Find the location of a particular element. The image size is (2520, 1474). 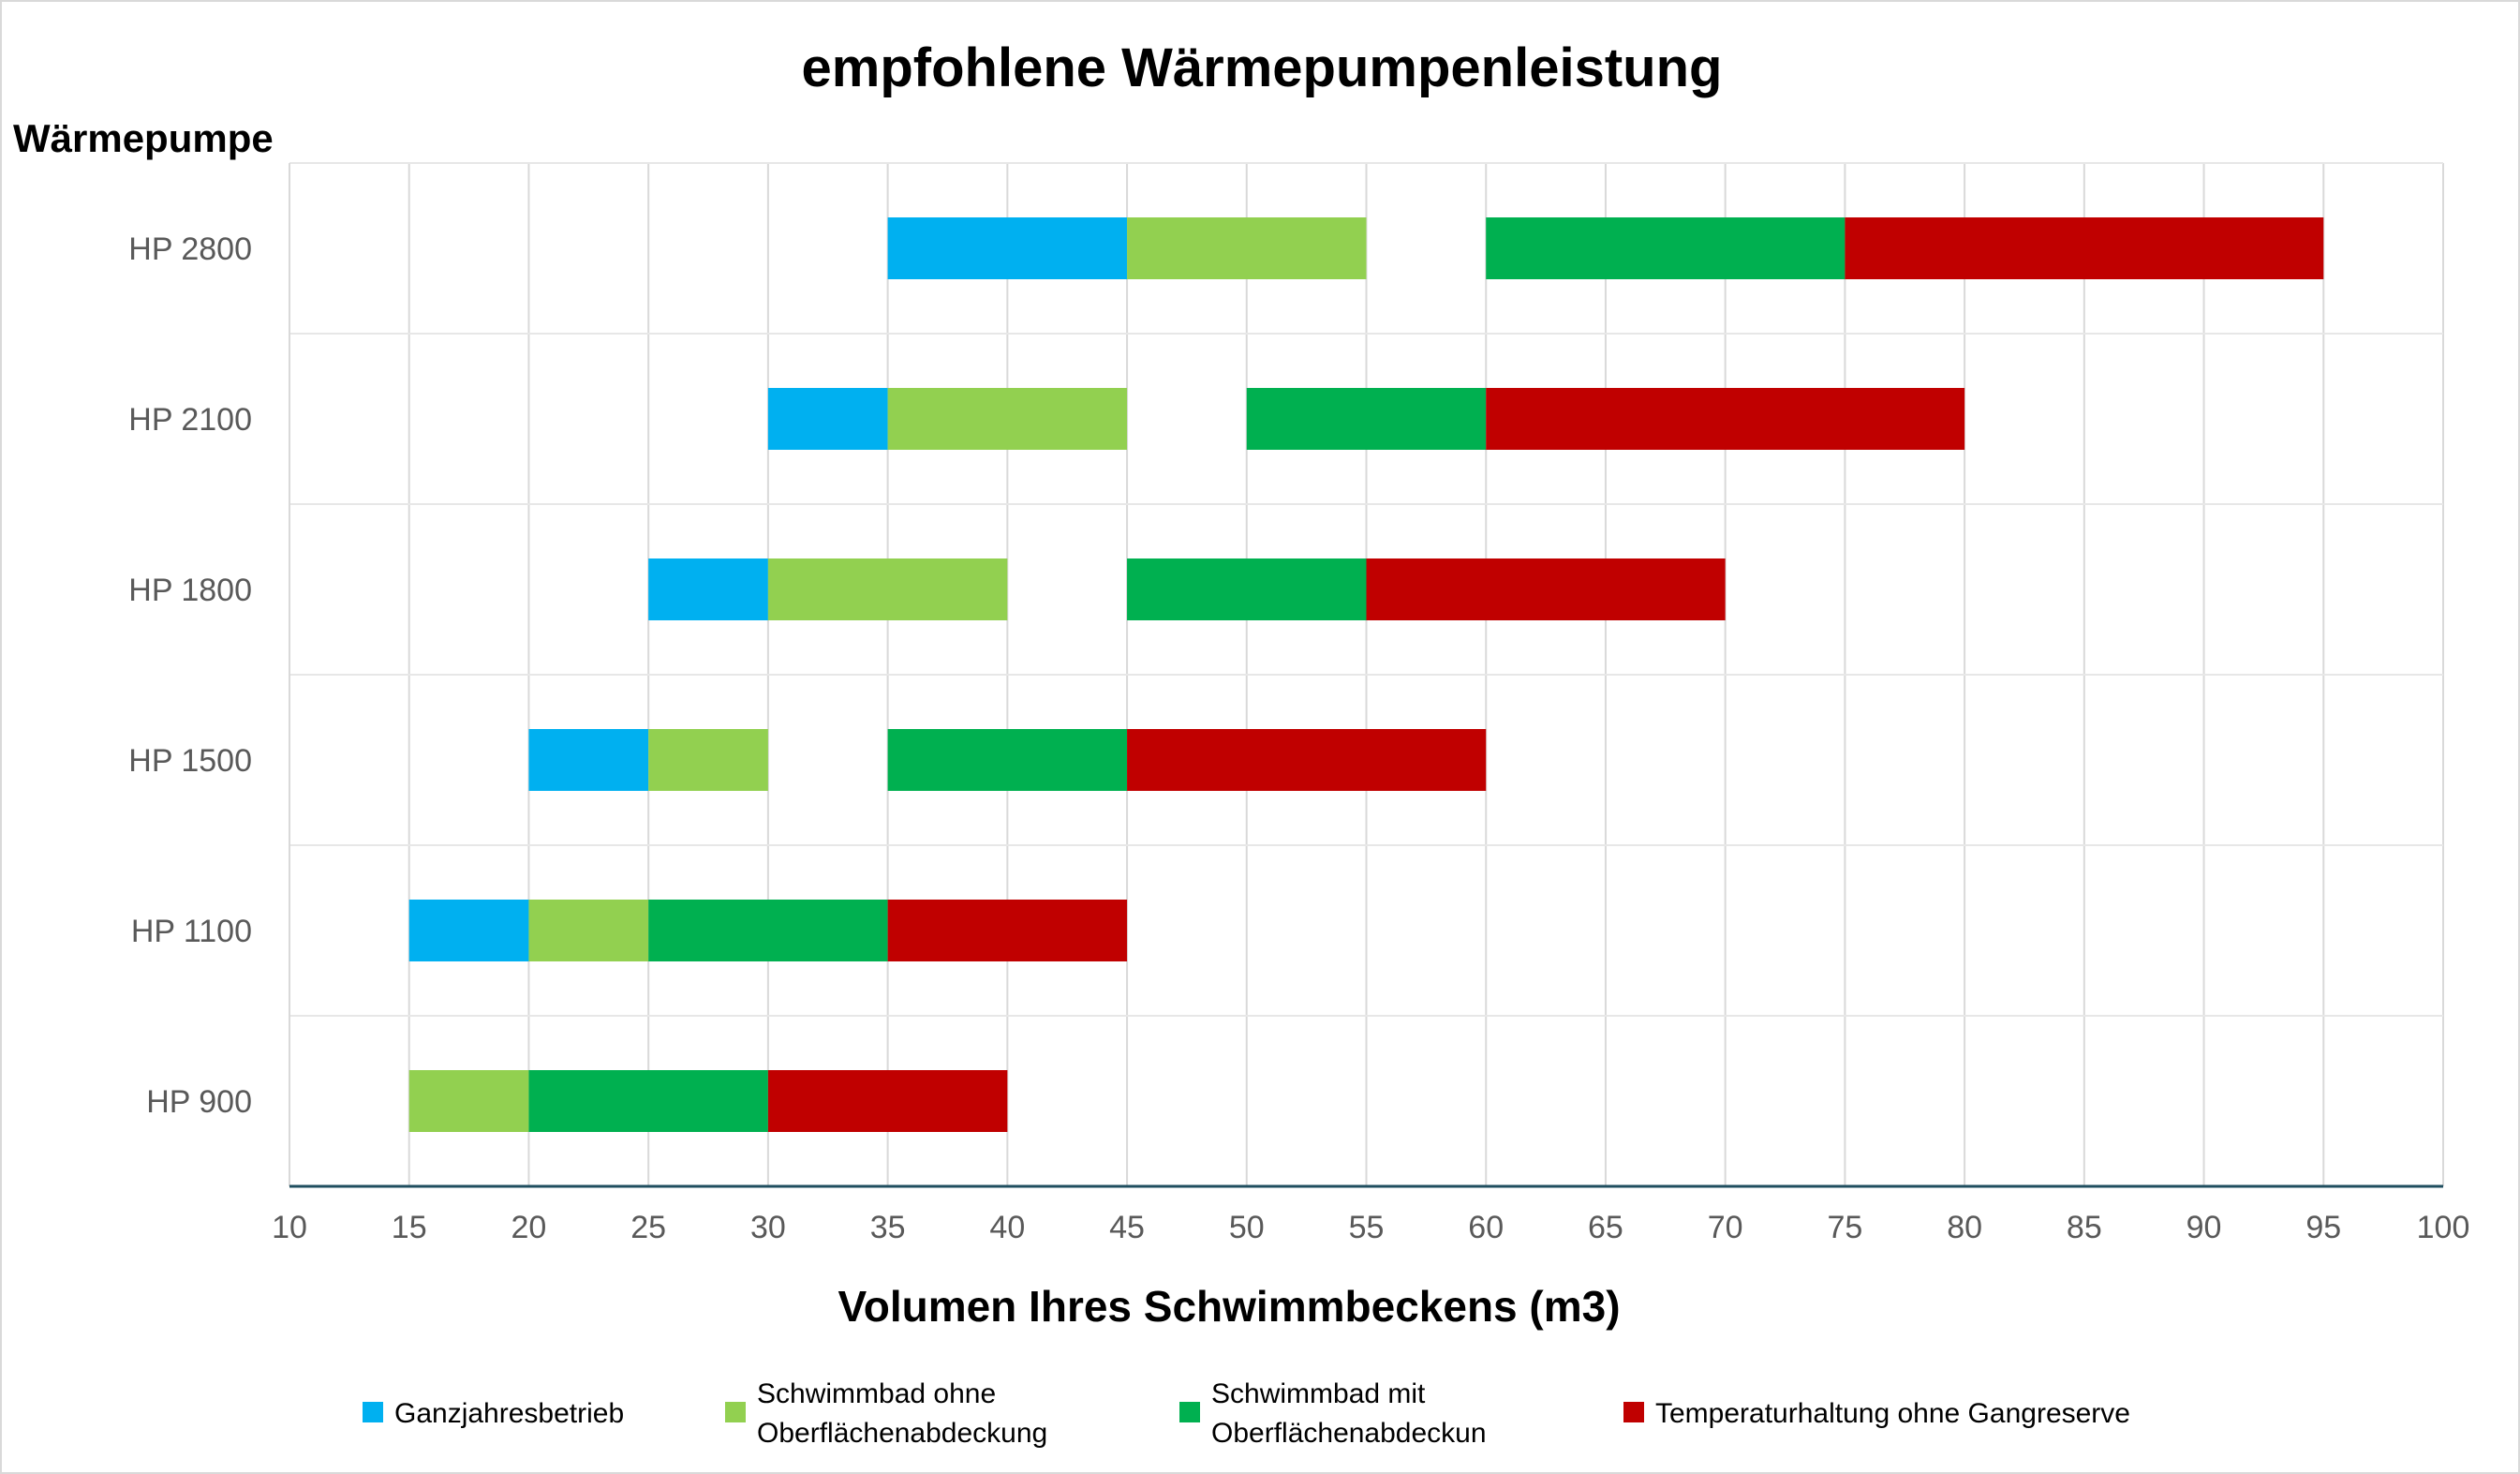

x-tick-label: 25 is located at coordinates (648, 1227).